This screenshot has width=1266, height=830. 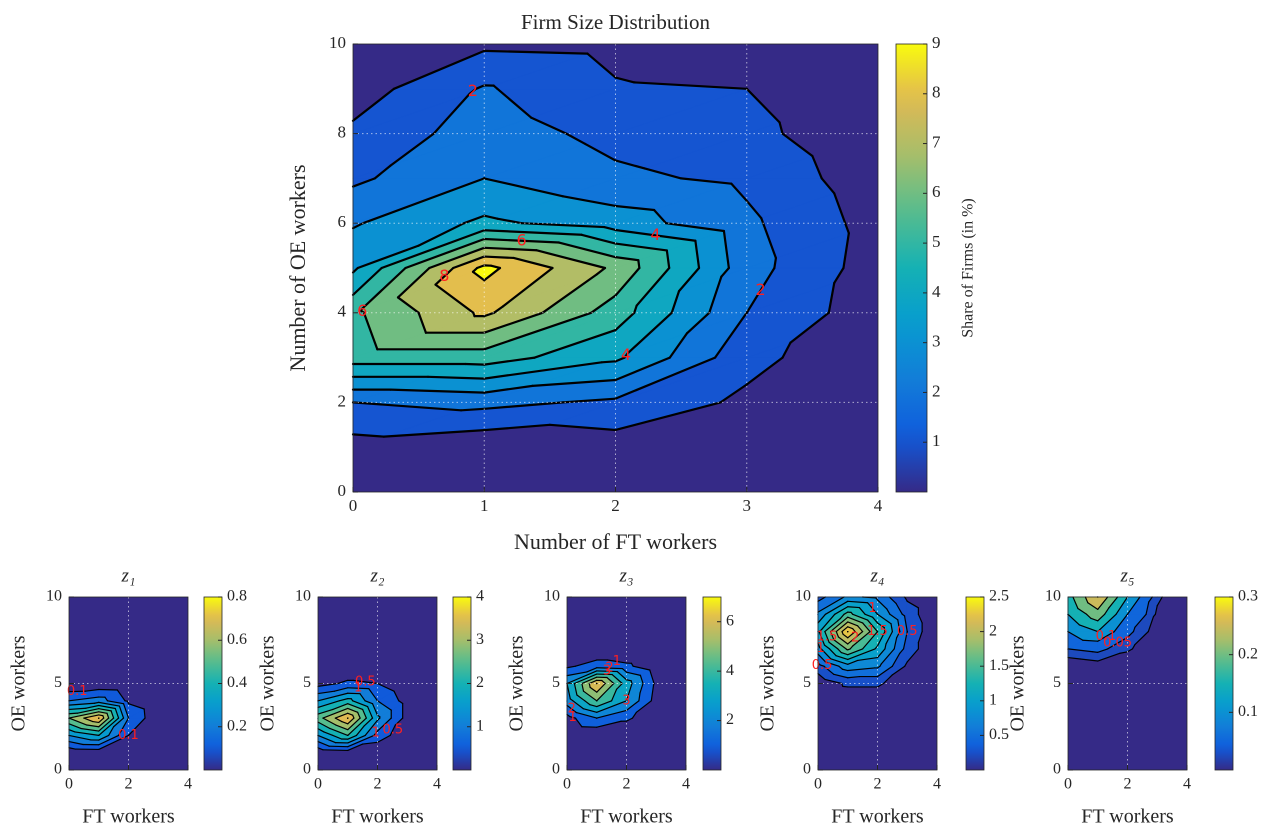 I want to click on x-tick-label: 1, so click(x=484, y=505).